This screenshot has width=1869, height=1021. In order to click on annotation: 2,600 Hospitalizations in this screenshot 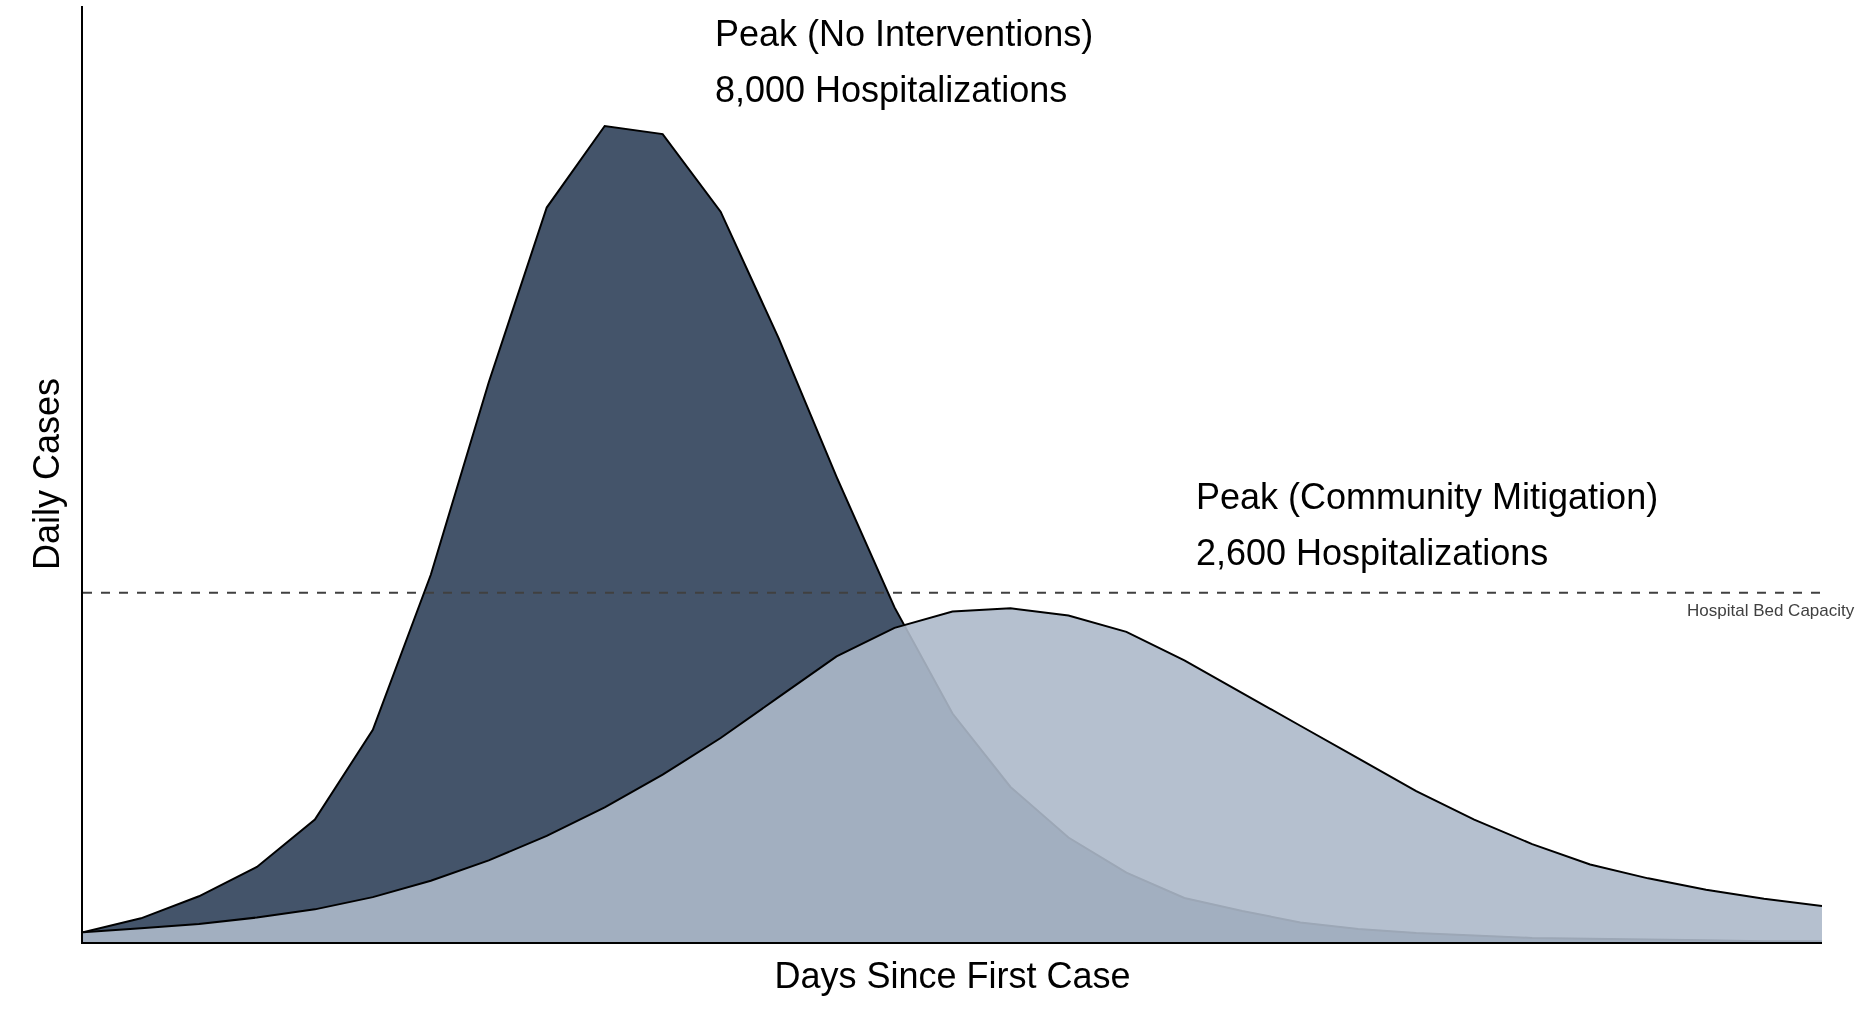, I will do `click(1372, 552)`.